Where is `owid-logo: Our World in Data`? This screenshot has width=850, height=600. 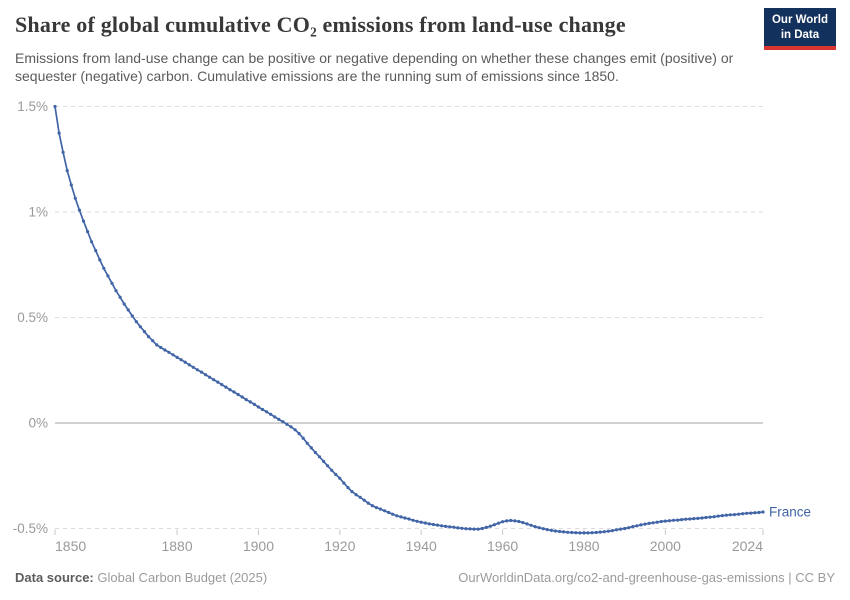 owid-logo: Our World in Data is located at coordinates (799, 29).